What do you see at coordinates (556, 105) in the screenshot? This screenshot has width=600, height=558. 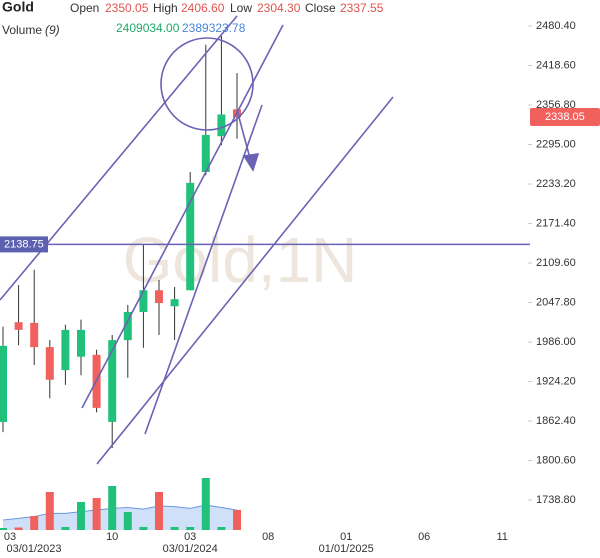 I see `y-tick-label: 2356.80` at bounding box center [556, 105].